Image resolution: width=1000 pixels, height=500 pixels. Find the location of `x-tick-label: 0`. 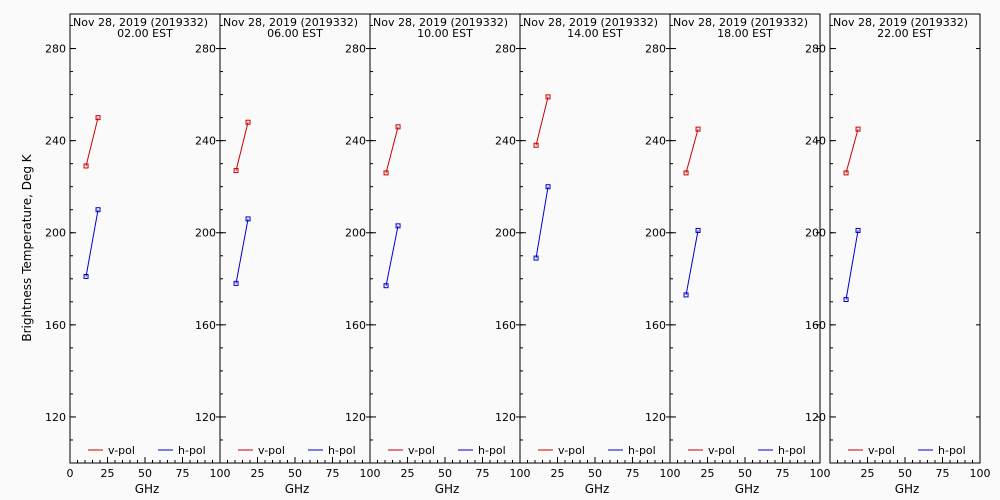

x-tick-label: 0 is located at coordinates (70, 473).